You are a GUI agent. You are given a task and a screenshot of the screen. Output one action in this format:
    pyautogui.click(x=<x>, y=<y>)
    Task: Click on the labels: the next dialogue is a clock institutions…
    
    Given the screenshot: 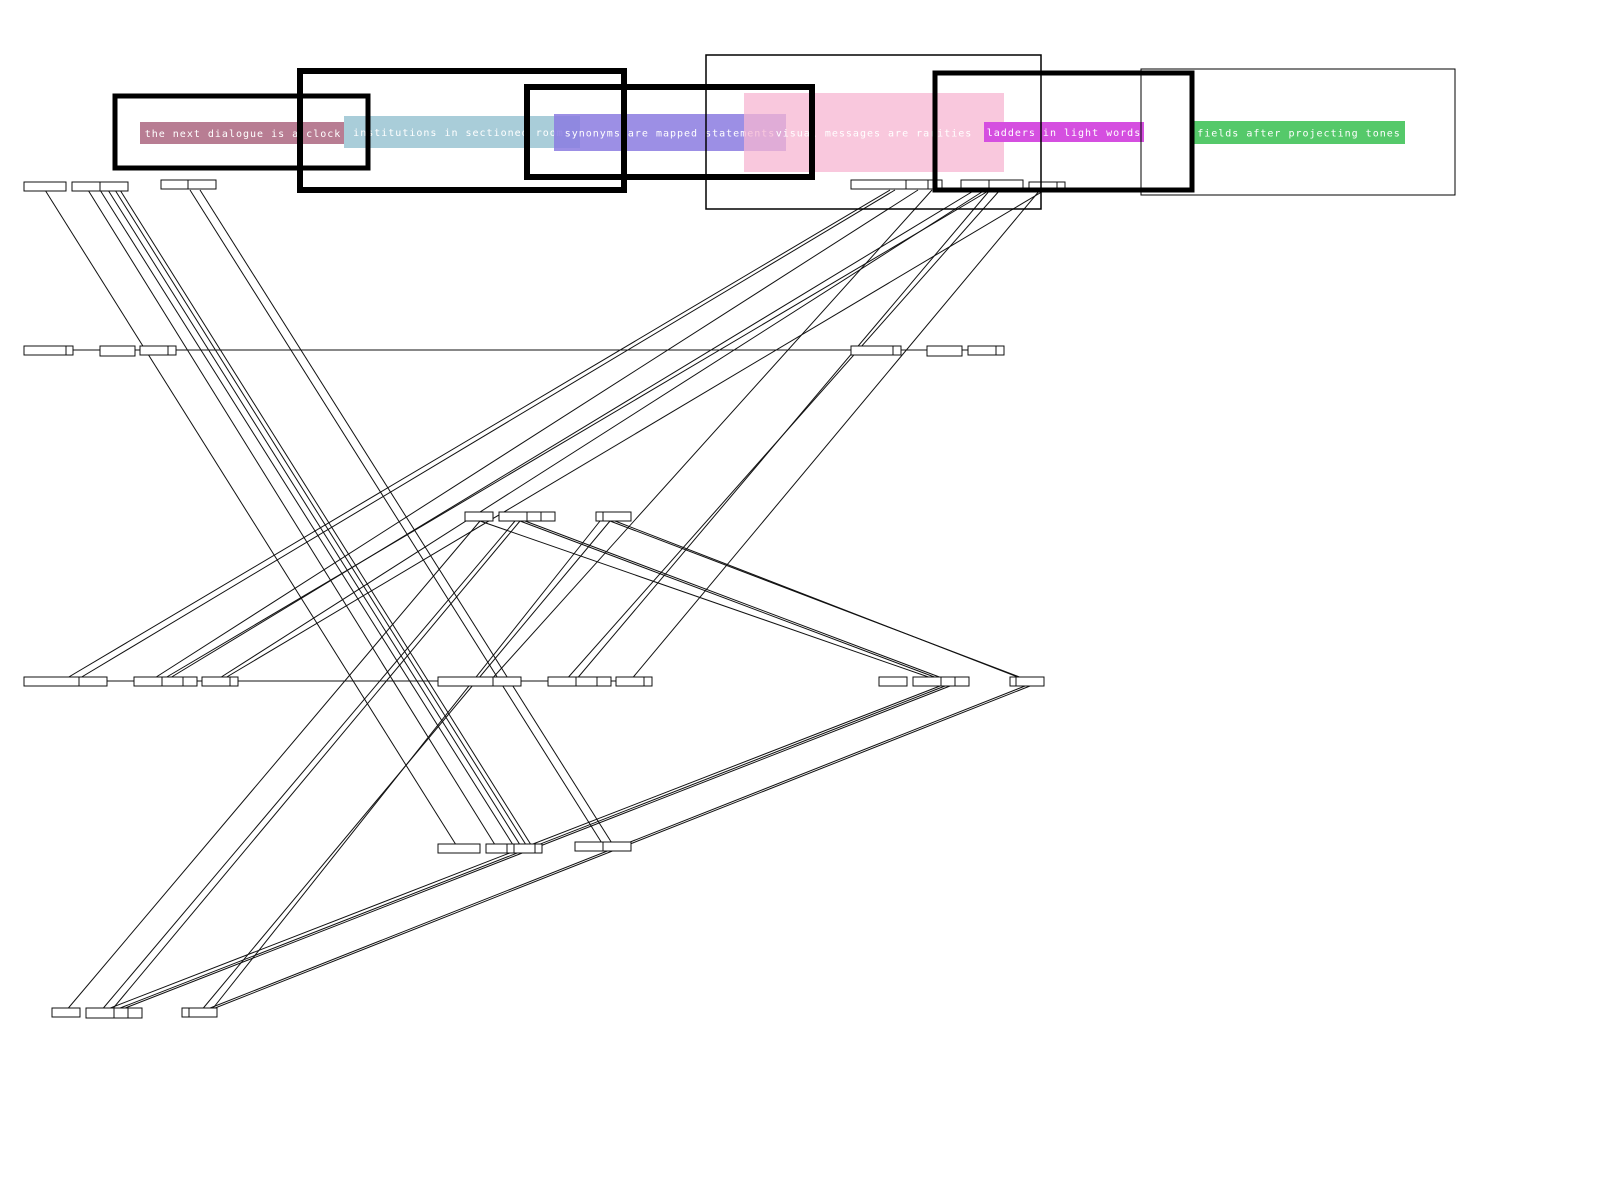 What is the action you would take?
    pyautogui.click(x=772, y=132)
    